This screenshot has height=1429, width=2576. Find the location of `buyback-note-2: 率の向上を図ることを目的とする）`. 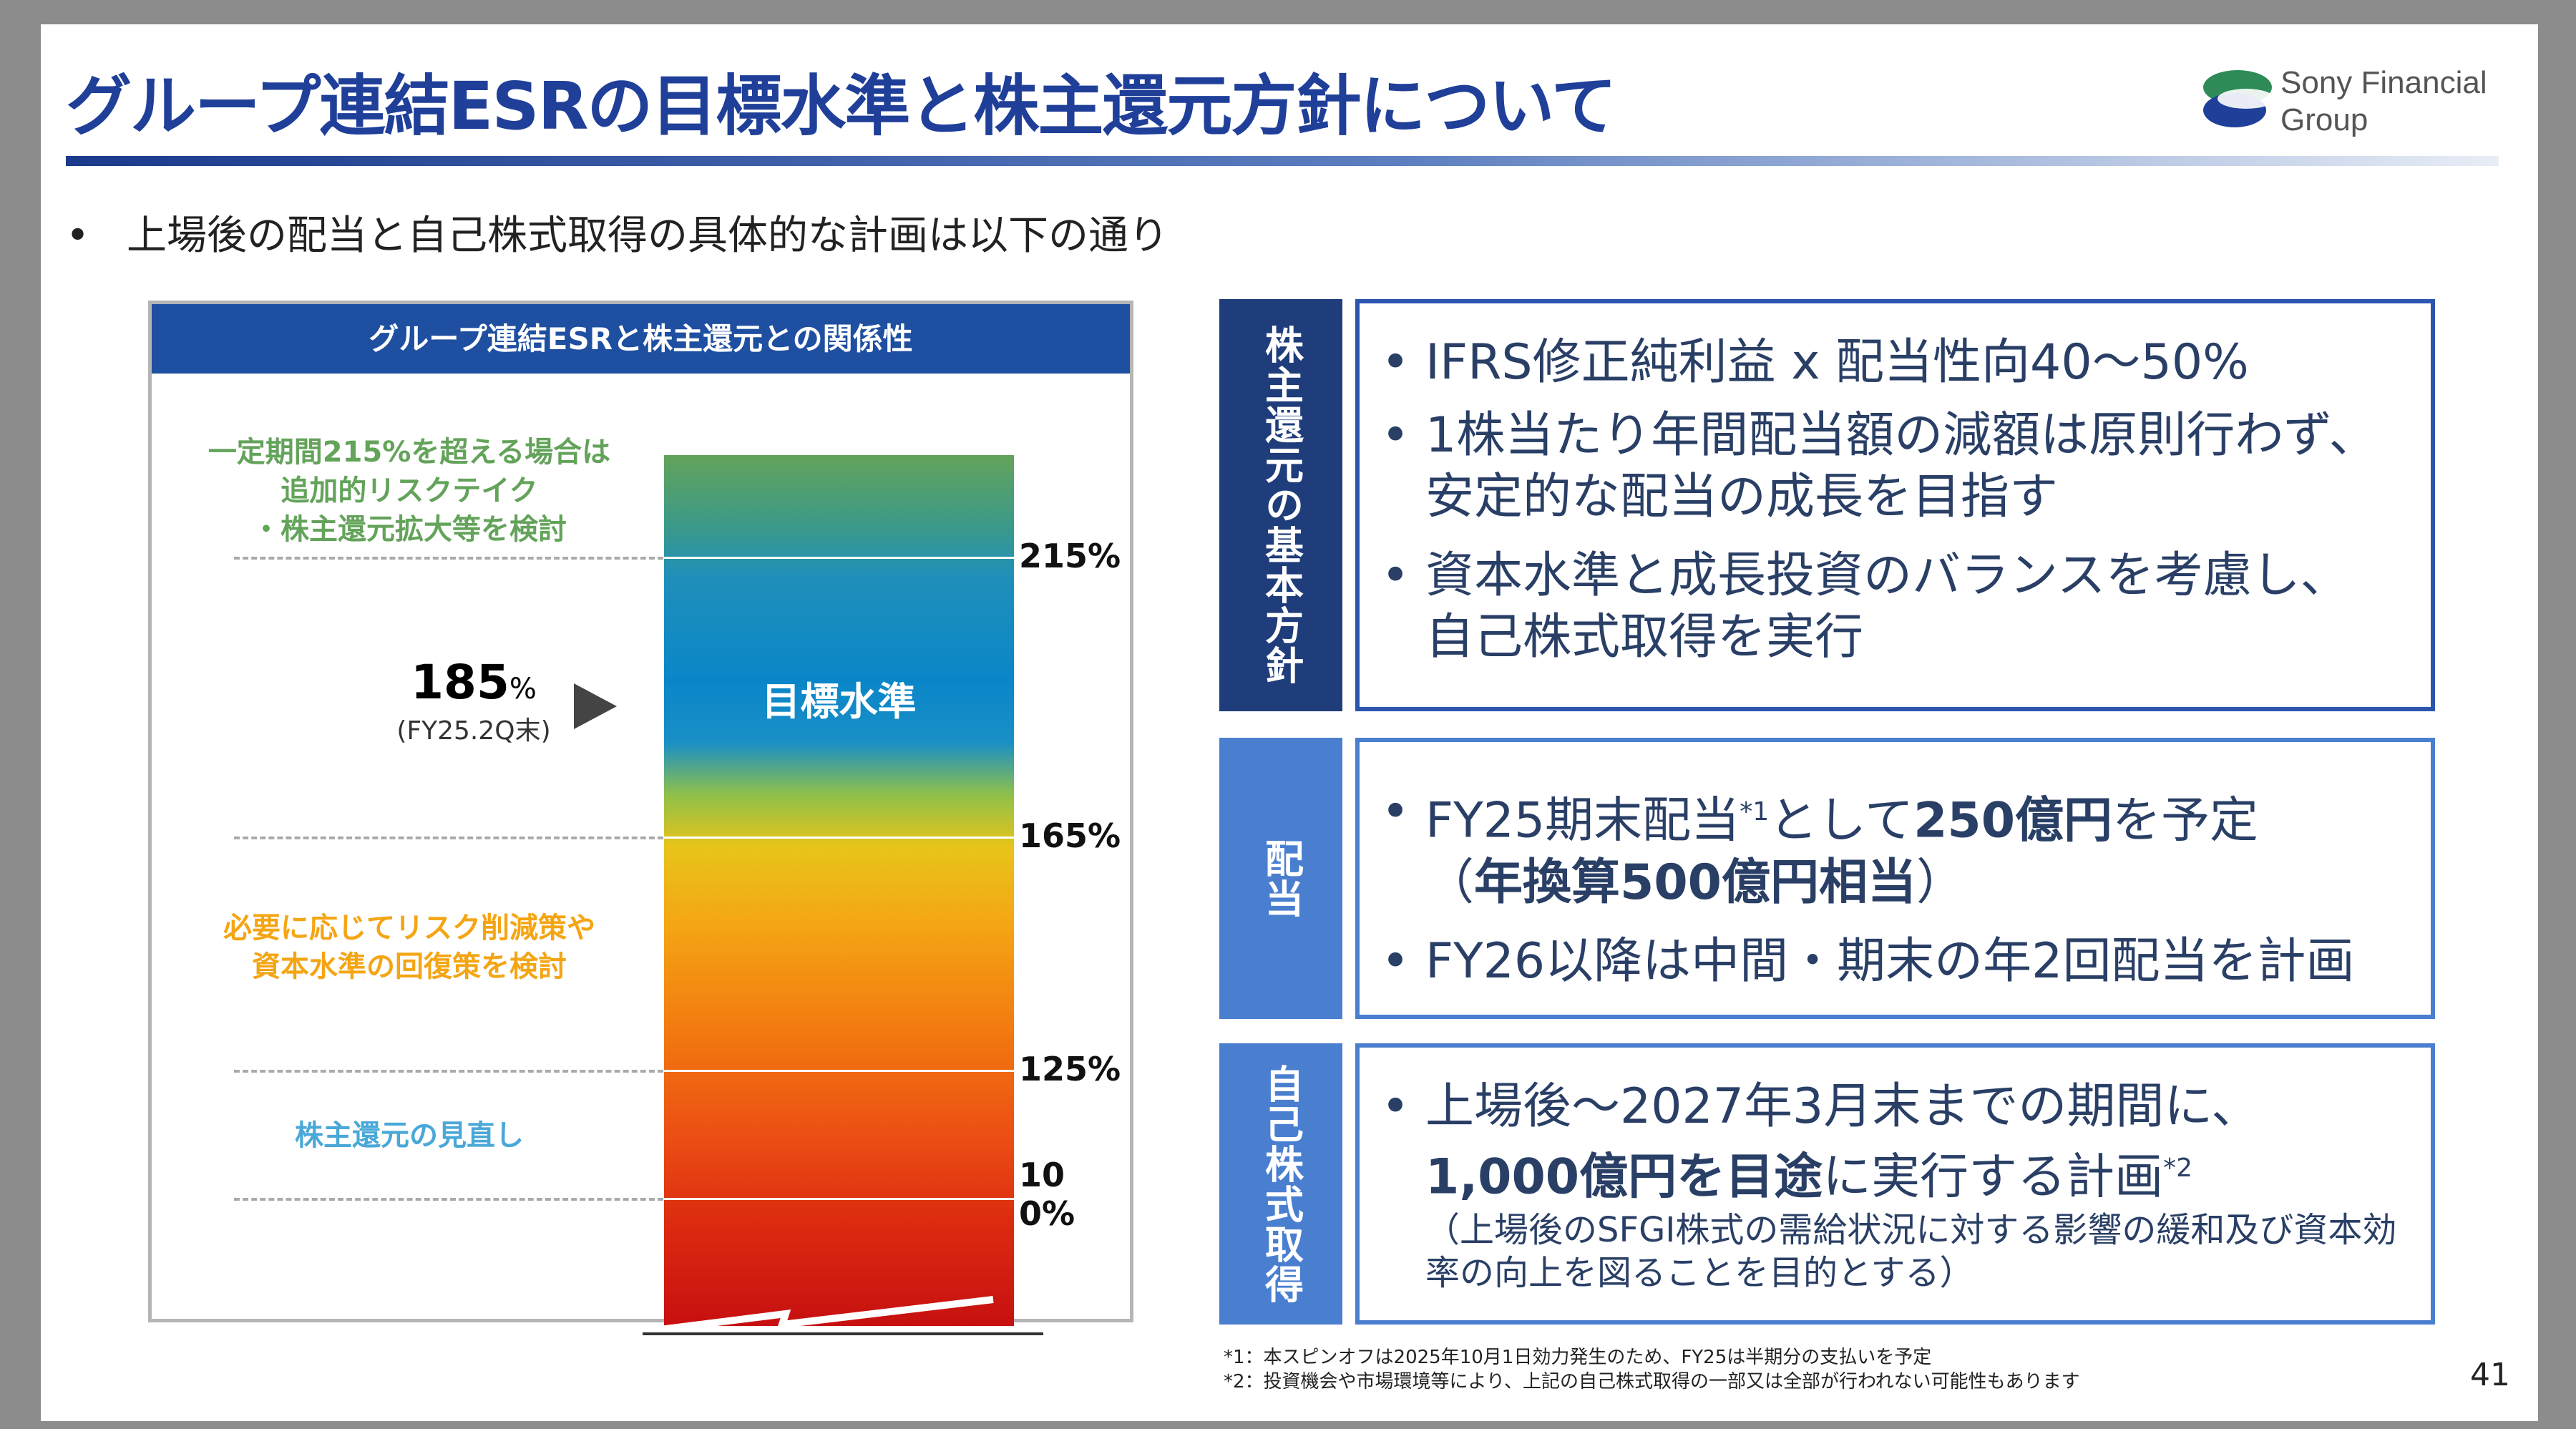

buyback-note-2: 率の向上を図ることを目的とする） is located at coordinates (1699, 1272).